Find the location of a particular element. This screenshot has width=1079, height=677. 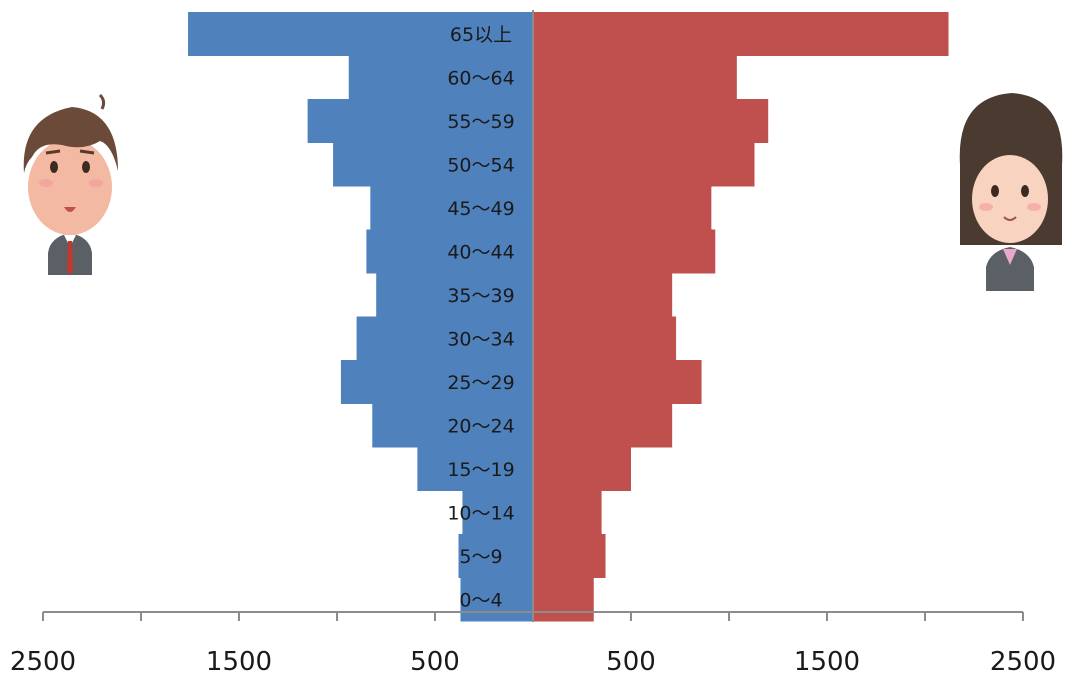

category-label-2: 55～59 is located at coordinates (480, 122).